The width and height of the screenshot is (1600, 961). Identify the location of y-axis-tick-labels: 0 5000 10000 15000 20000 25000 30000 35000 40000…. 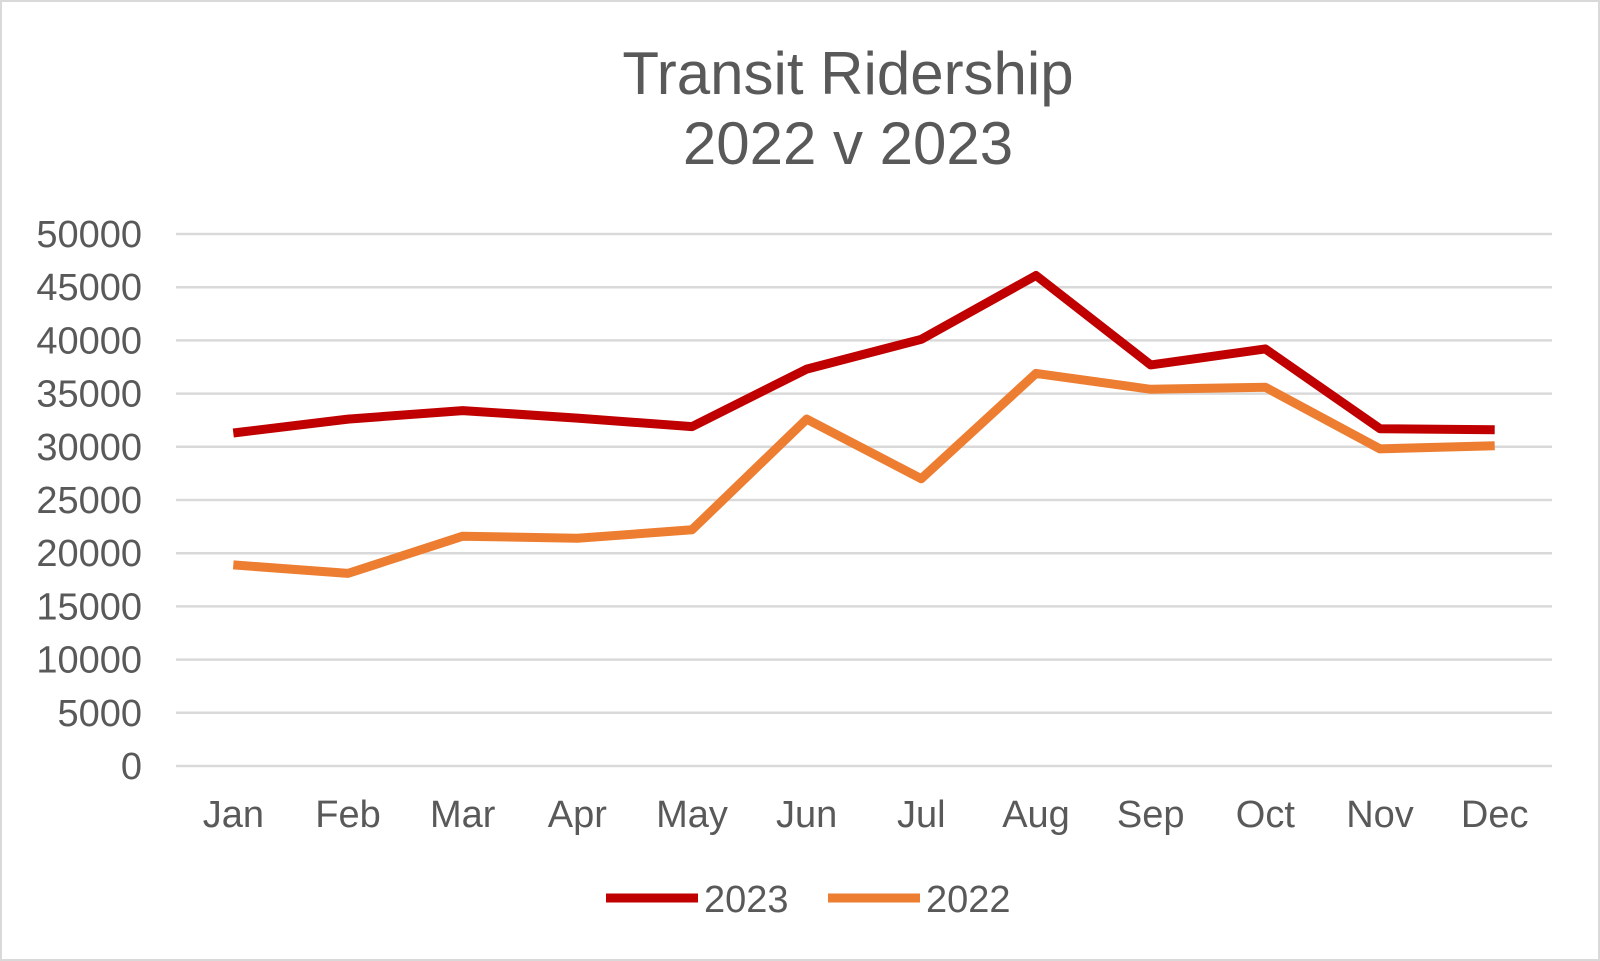
(89, 501).